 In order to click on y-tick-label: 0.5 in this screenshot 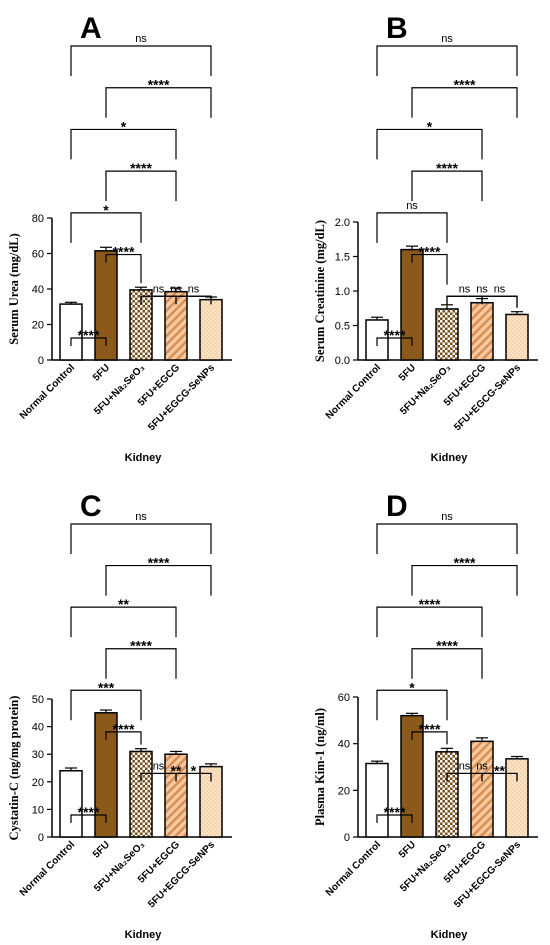, I will do `click(342, 327)`.